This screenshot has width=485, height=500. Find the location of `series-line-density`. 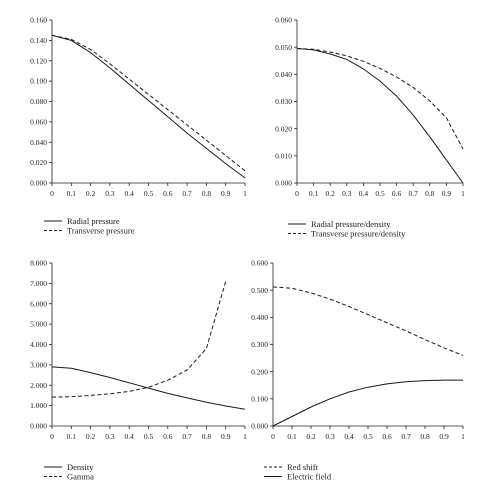

series-line-density is located at coordinates (148, 388).